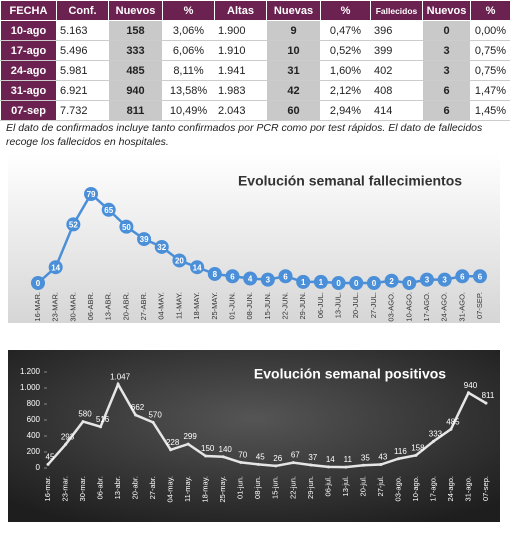  What do you see at coordinates (293, 30) in the screenshot?
I see `table-cell: 9` at bounding box center [293, 30].